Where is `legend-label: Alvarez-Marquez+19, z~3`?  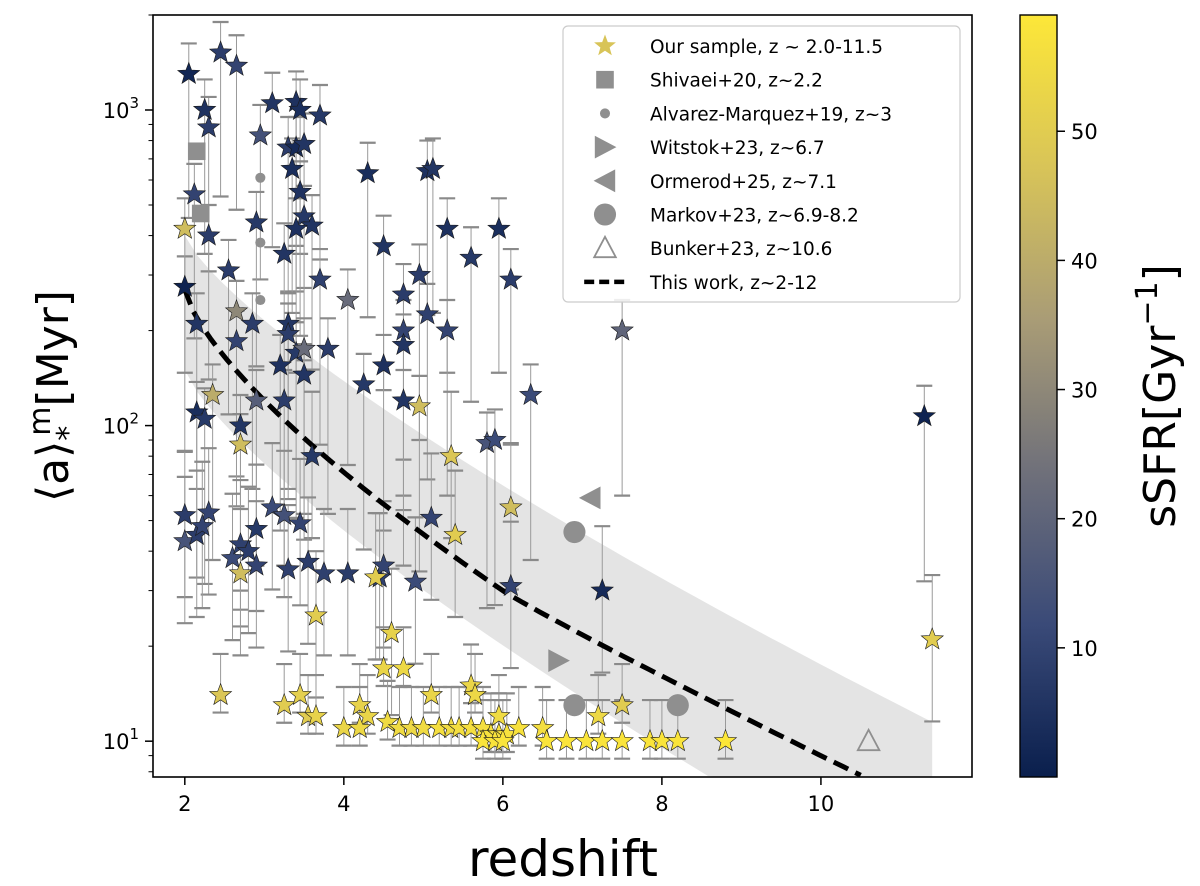
legend-label: Alvarez-Marquez+19, z~3 is located at coordinates (771, 114).